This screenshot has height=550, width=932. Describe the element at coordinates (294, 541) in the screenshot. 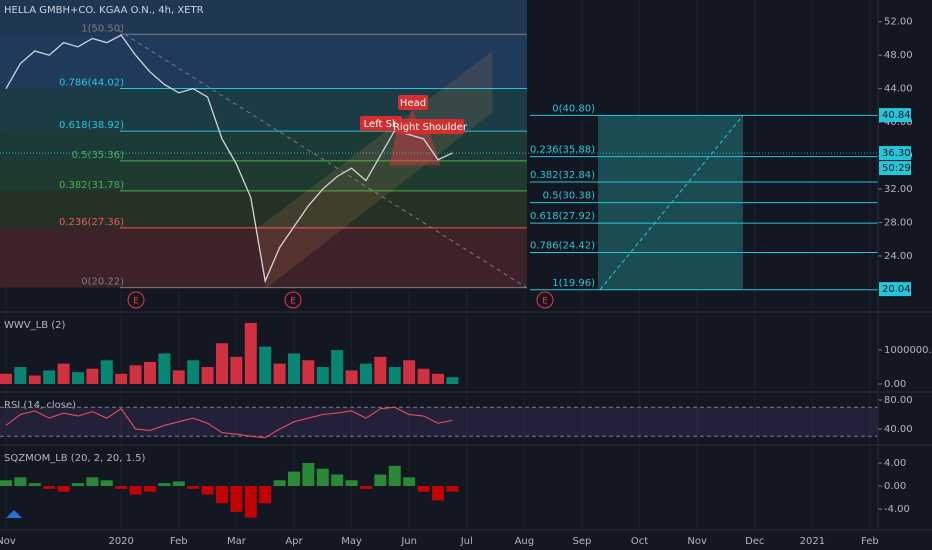

I see `x-tick-label: Apr` at that location.